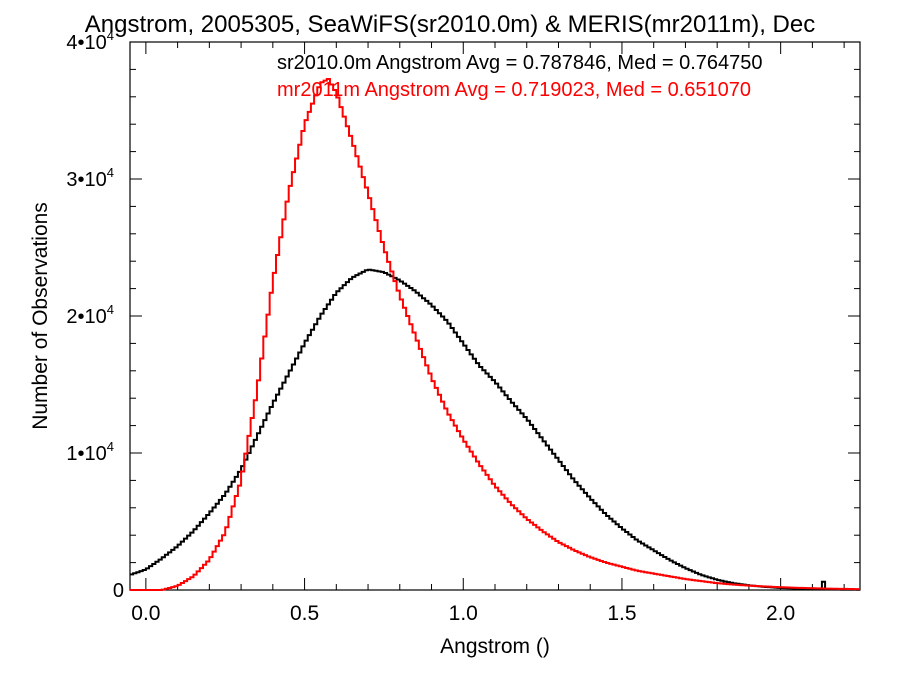  Describe the element at coordinates (495, 646) in the screenshot. I see `x-axis-label: Angstrom ()` at that location.